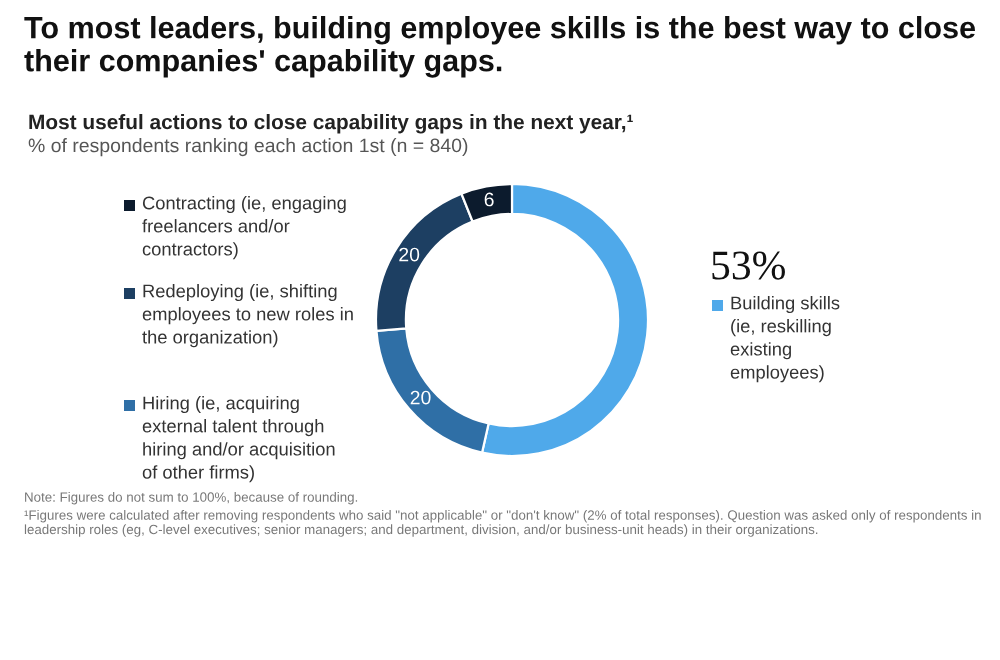 This screenshot has height=660, width=1000. Describe the element at coordinates (785, 339) in the screenshot. I see `legend-label: Building skills (ie, reskilling existing employees)` at that location.